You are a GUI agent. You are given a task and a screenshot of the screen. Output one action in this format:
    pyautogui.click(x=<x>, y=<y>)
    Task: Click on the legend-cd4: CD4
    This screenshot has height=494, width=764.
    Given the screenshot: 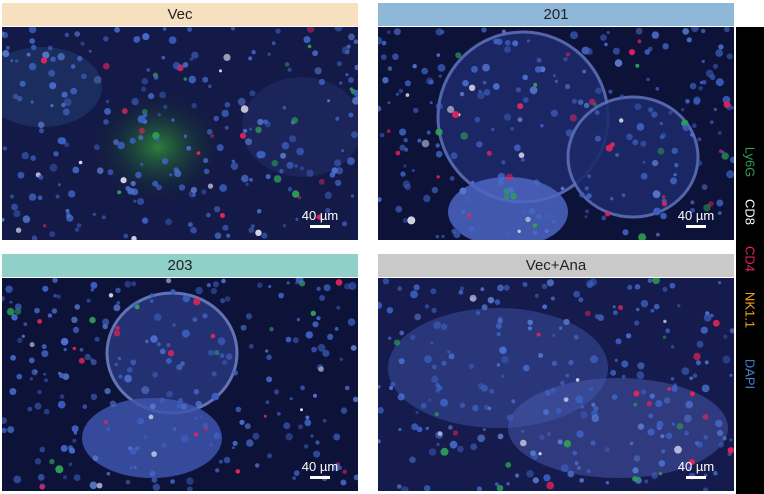 What is the action you would take?
    pyautogui.click(x=750, y=259)
    